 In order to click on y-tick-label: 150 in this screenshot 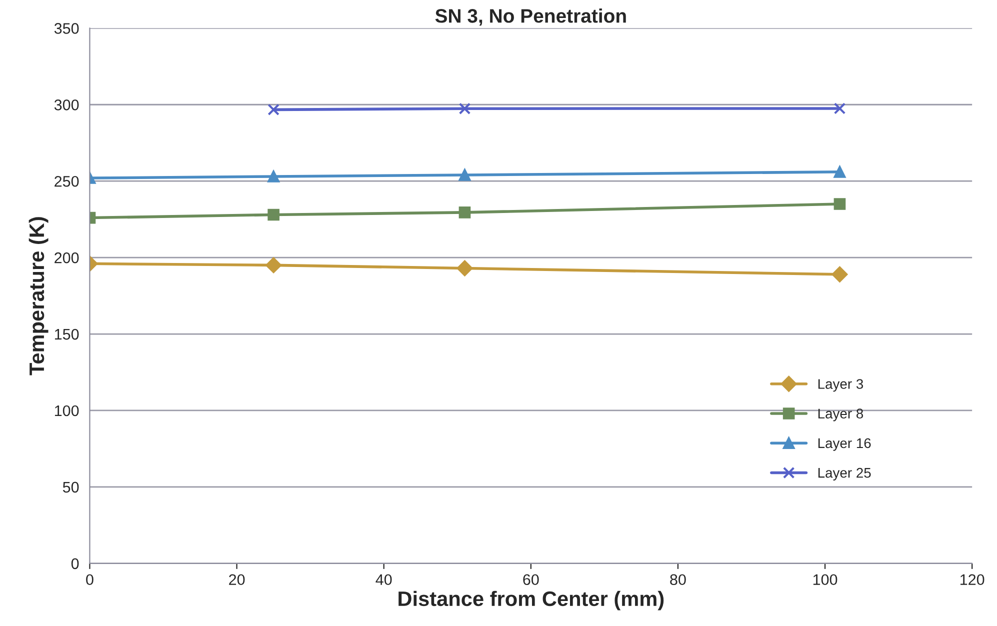, I will do `click(66, 334)`.